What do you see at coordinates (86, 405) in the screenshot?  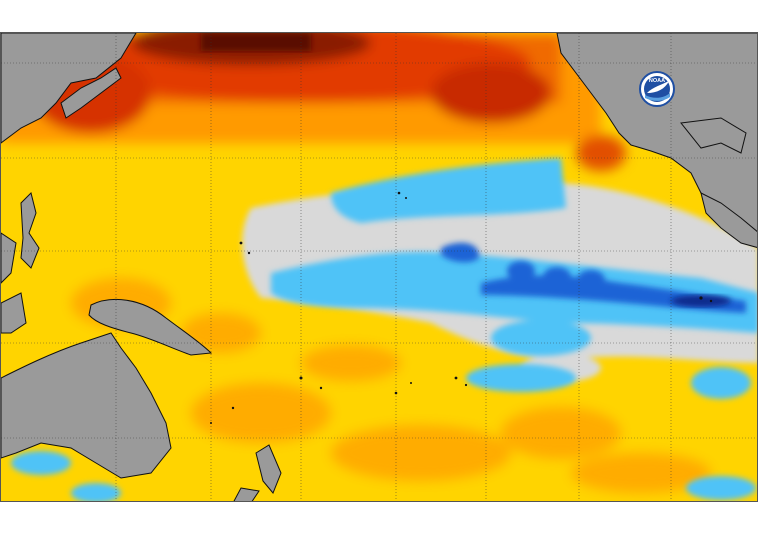 I see `australia-land` at bounding box center [86, 405].